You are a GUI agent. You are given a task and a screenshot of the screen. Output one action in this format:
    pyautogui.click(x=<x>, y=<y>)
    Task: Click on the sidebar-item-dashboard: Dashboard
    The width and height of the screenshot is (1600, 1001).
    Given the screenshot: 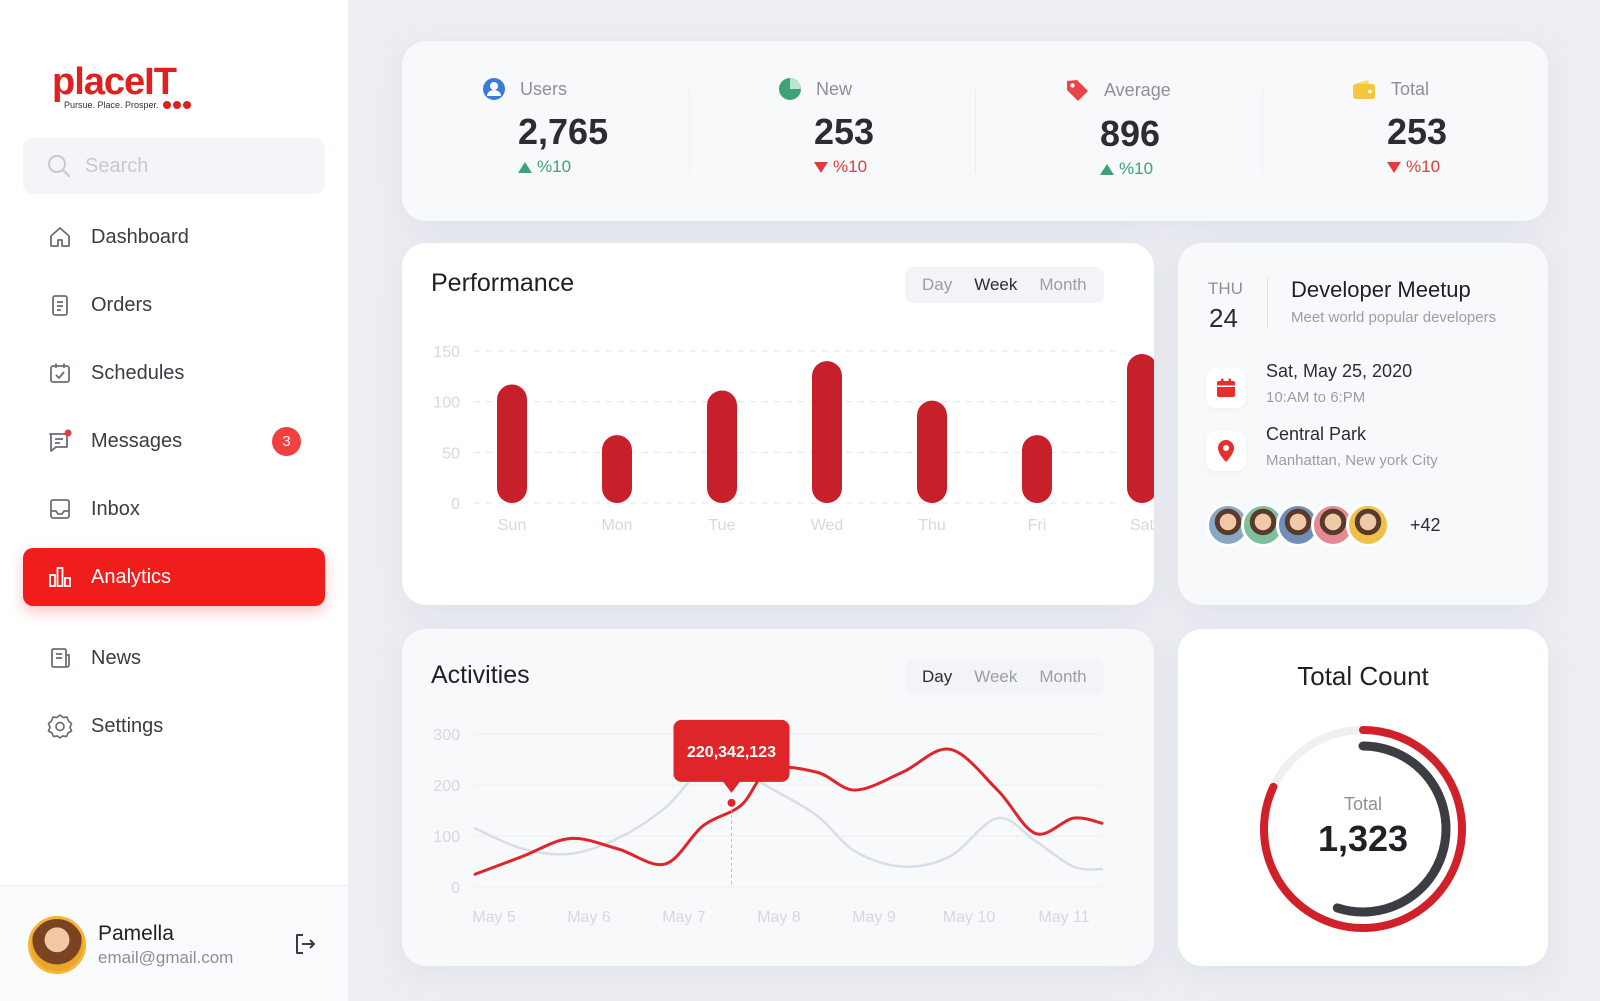 What is the action you would take?
    pyautogui.click(x=174, y=237)
    